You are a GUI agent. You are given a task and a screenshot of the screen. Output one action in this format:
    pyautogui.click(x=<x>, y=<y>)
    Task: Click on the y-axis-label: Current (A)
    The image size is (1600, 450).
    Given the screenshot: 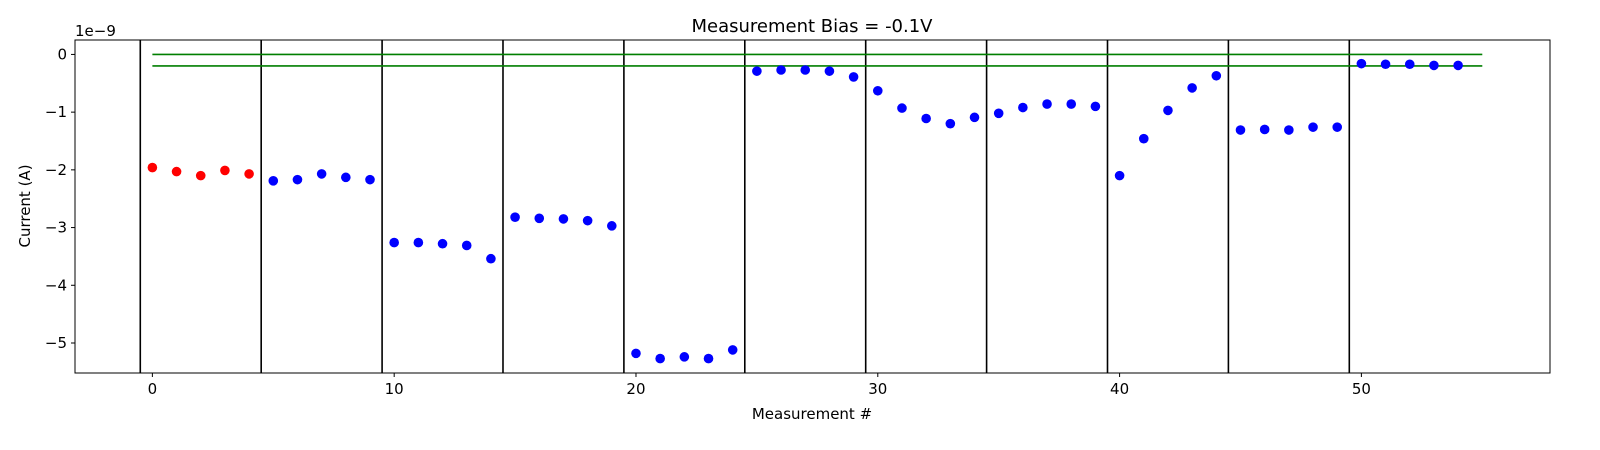 What is the action you would take?
    pyautogui.click(x=25, y=205)
    